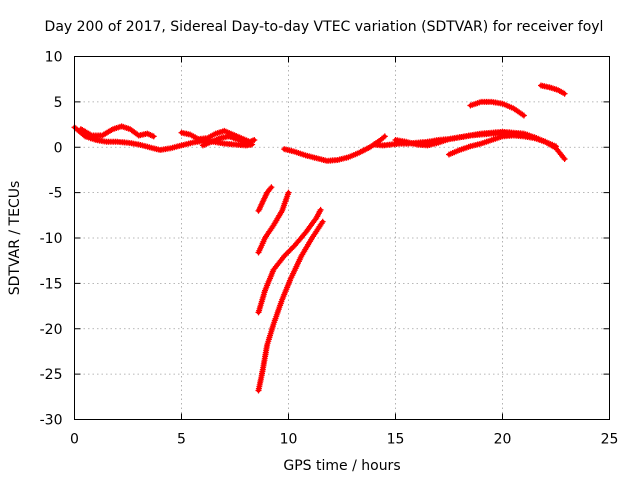 This screenshot has width=640, height=480. I want to click on x-tick-label: 10, so click(289, 440).